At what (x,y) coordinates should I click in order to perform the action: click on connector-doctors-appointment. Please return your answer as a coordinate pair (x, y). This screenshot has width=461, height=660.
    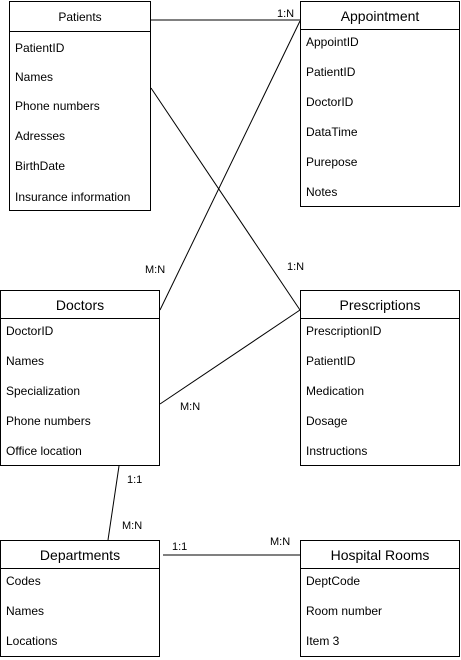
    Looking at the image, I should click on (230, 165).